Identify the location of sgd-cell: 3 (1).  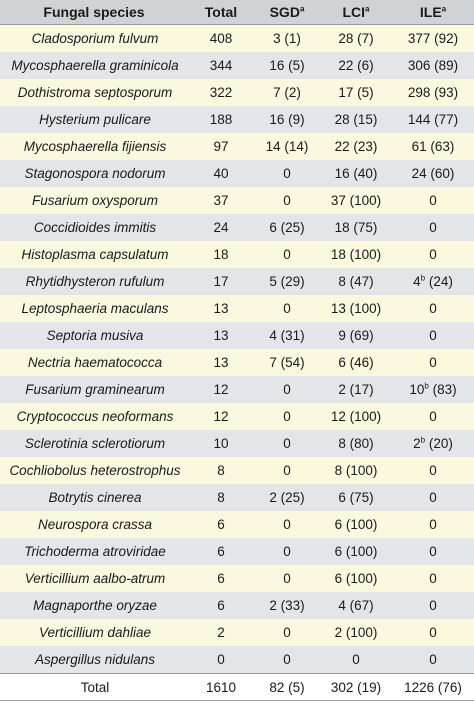
(287, 38).